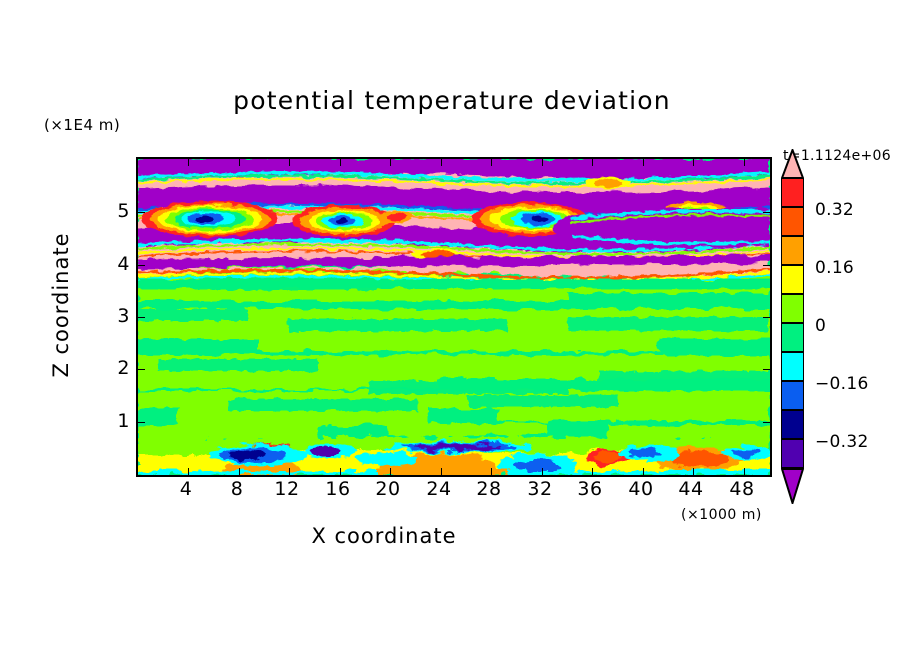 This screenshot has width=904, height=654. What do you see at coordinates (338, 489) in the screenshot?
I see `x-tick-label: 16` at bounding box center [338, 489].